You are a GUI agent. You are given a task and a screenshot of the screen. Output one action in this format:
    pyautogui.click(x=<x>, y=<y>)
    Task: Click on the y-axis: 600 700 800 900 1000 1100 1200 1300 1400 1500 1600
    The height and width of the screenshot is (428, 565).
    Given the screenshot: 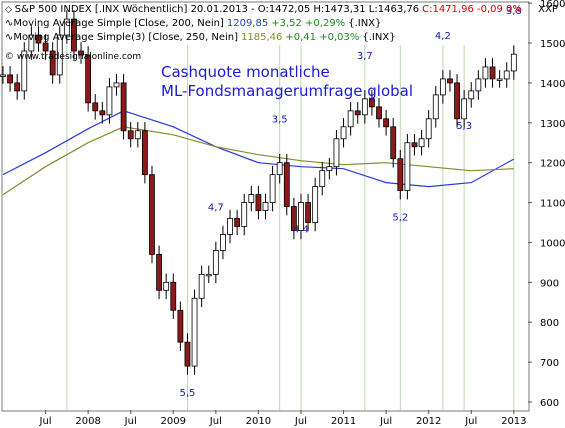 What is the action you would take?
    pyautogui.click(x=546, y=204)
    